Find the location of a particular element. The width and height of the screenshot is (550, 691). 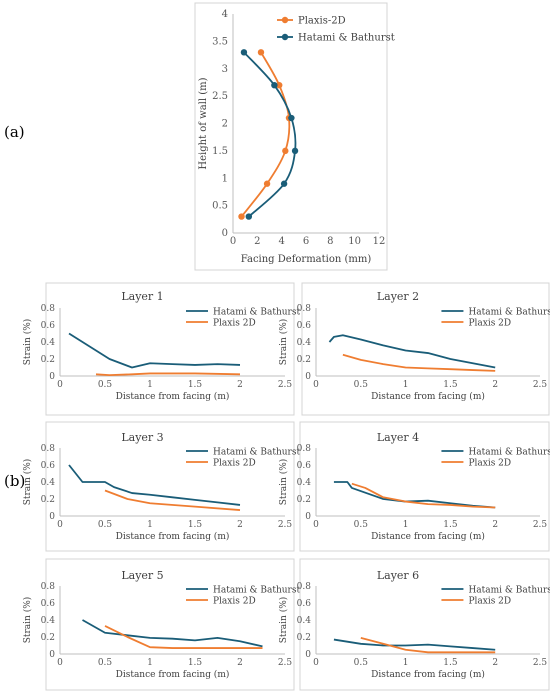

chart-a-frame is located at coordinates (291, 136).